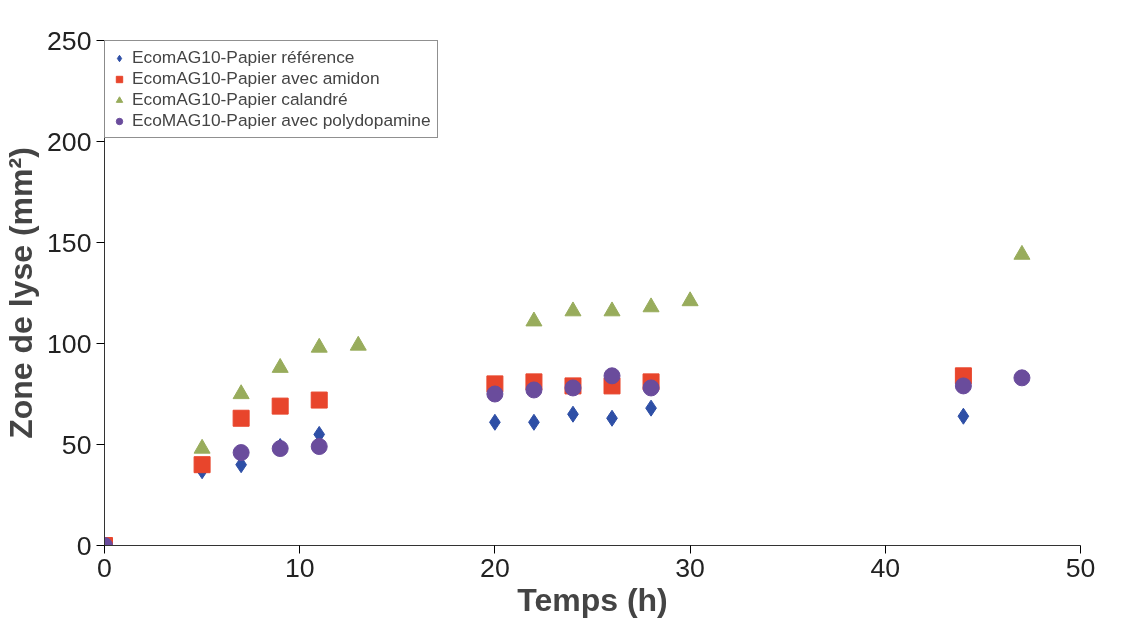 The width and height of the screenshot is (1129, 625). Describe the element at coordinates (885, 567) in the screenshot. I see `x-tick-label: 40` at that location.